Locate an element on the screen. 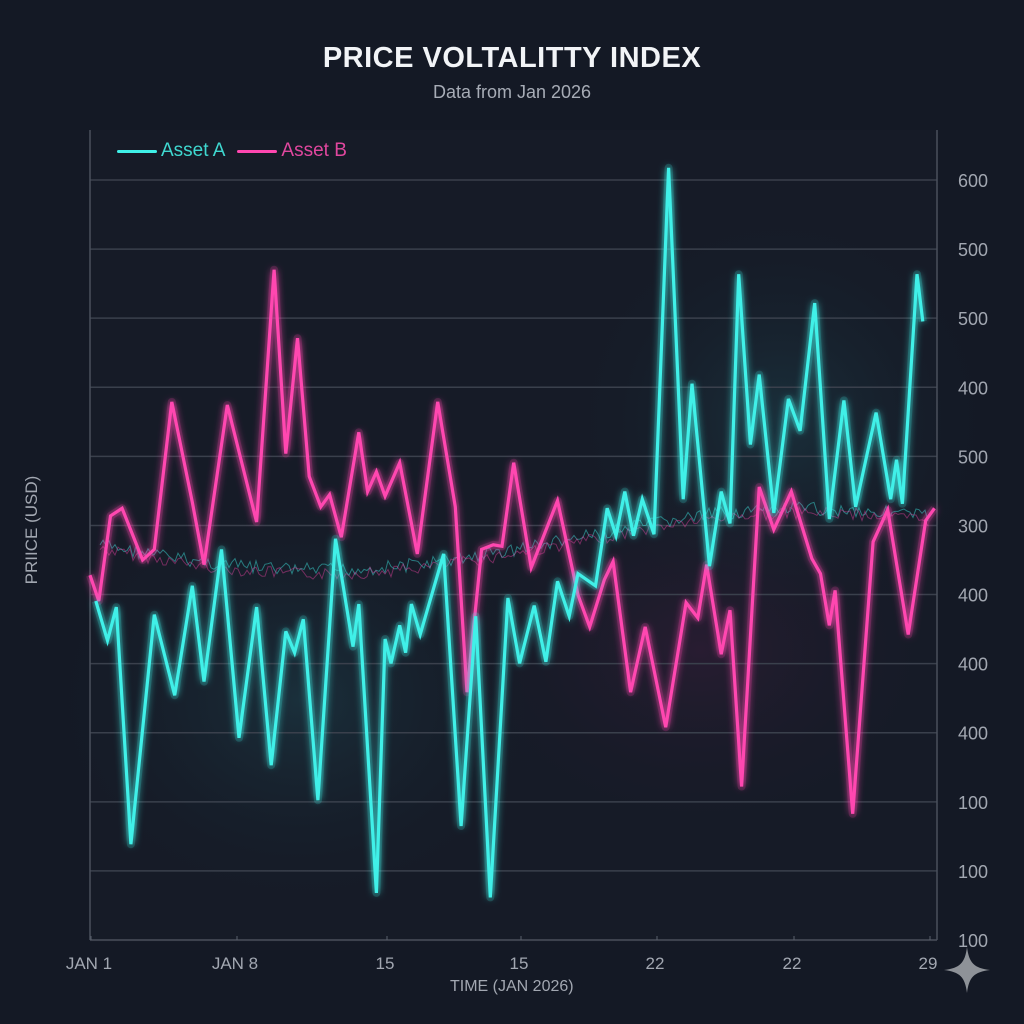 This screenshot has height=1024, width=1024. legend: Asset A Asset B is located at coordinates (232, 151).